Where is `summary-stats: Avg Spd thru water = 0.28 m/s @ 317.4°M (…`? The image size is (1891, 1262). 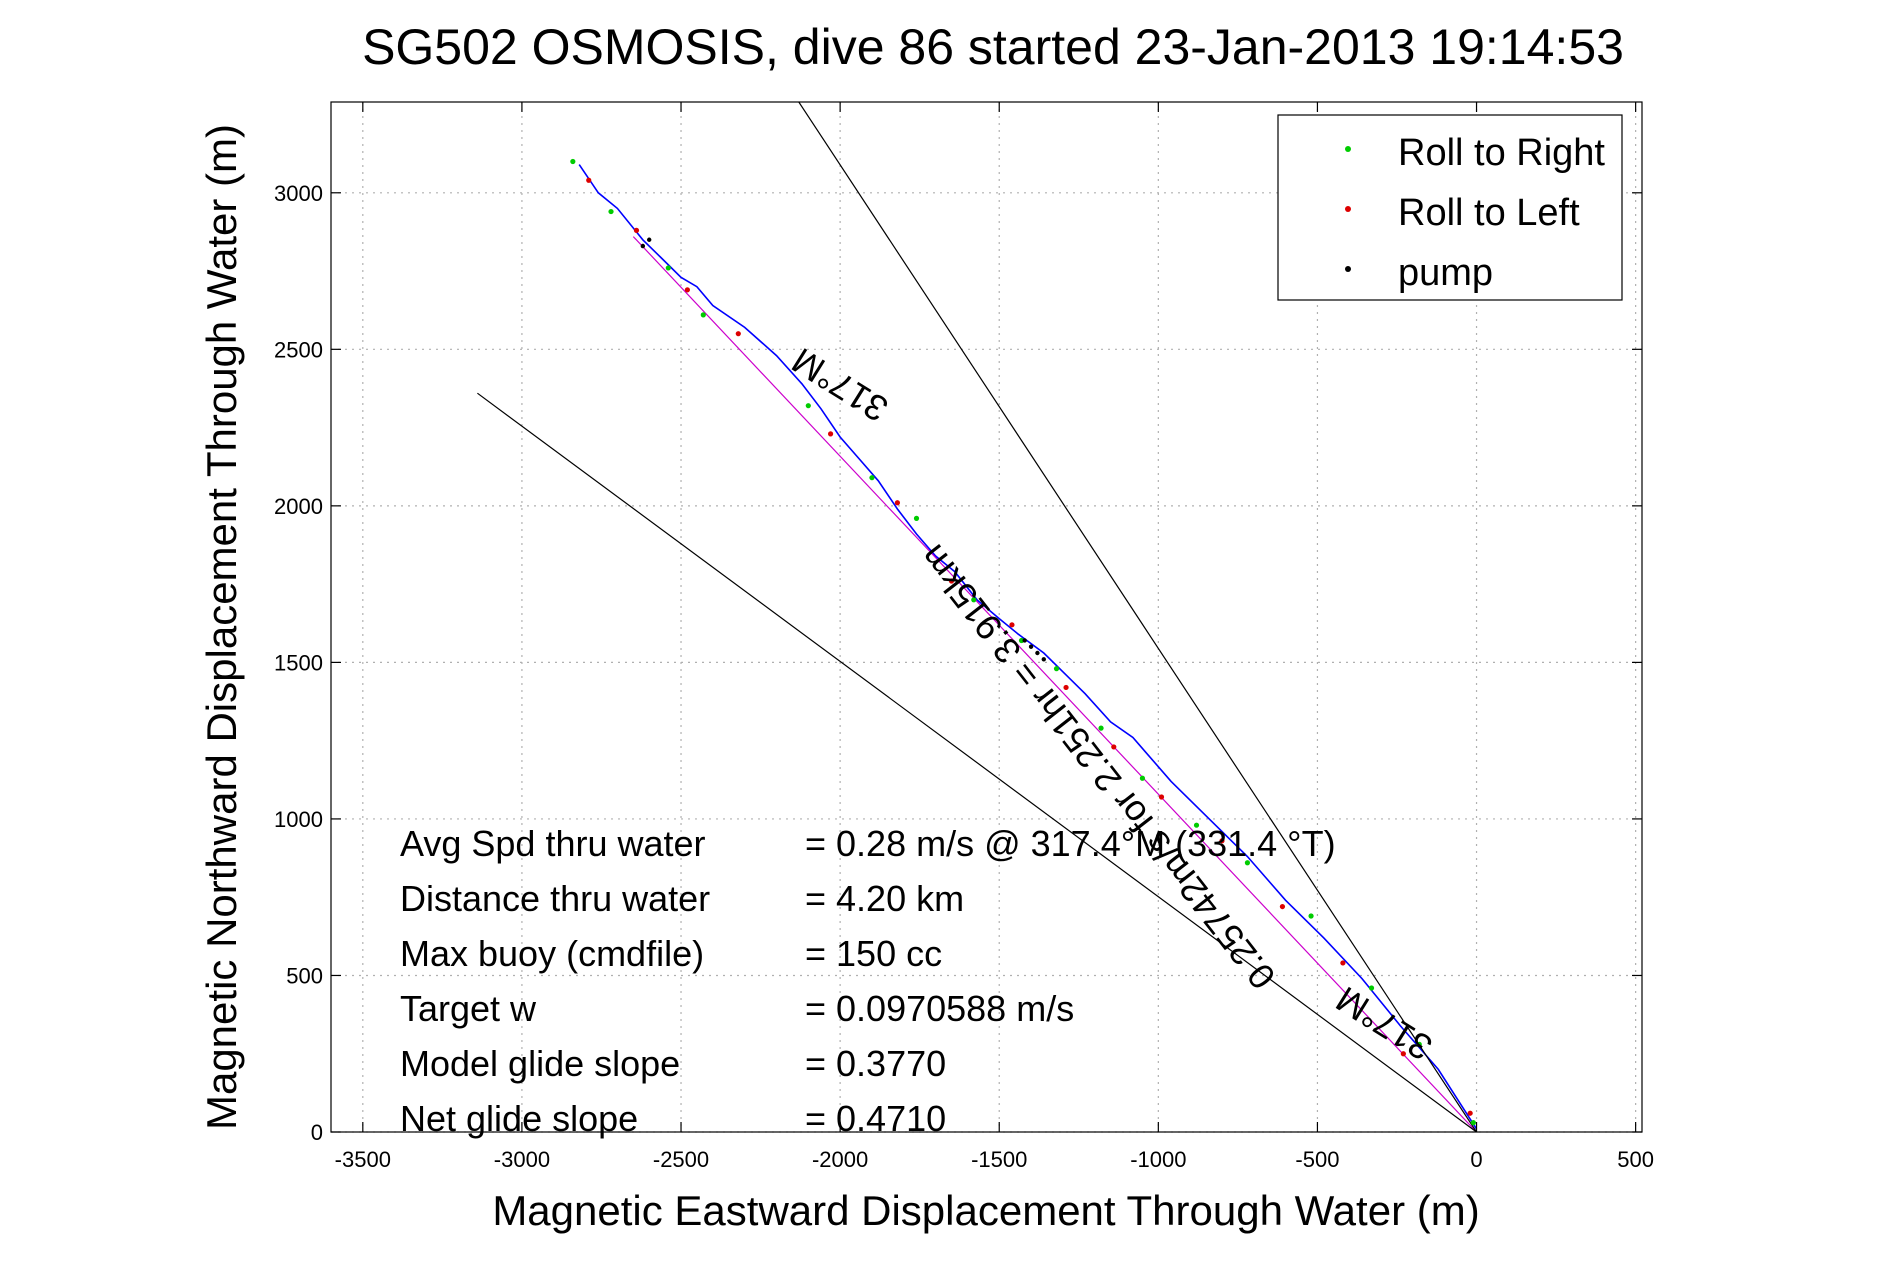 summary-stats: Avg Spd thru water = 0.28 m/s @ 317.4°M (… is located at coordinates (868, 981).